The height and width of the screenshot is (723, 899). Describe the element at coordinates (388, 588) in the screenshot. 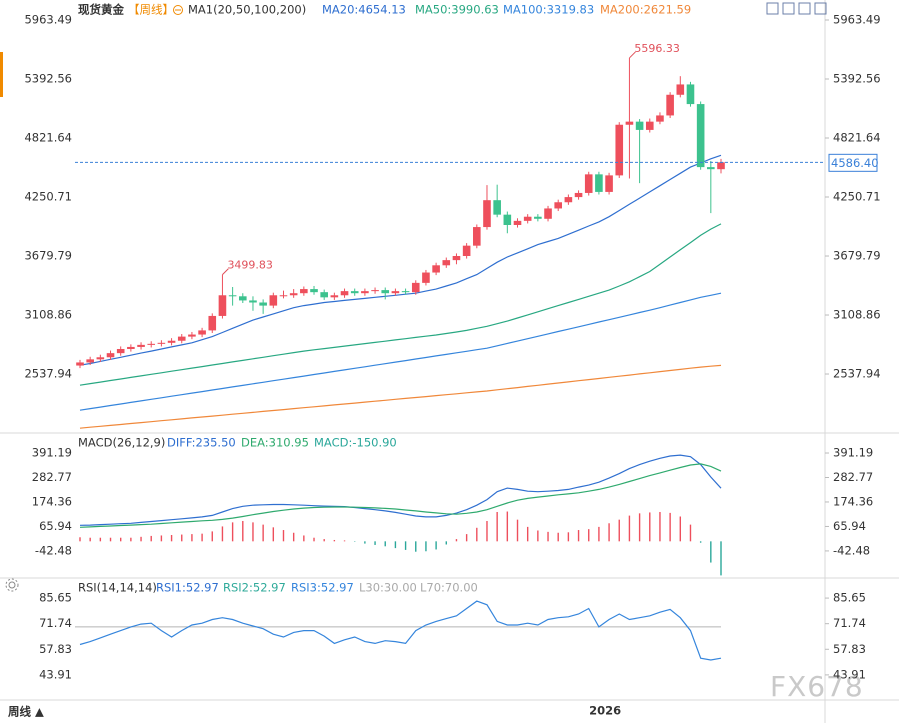

I see `reference-label: L30:30.00` at that location.